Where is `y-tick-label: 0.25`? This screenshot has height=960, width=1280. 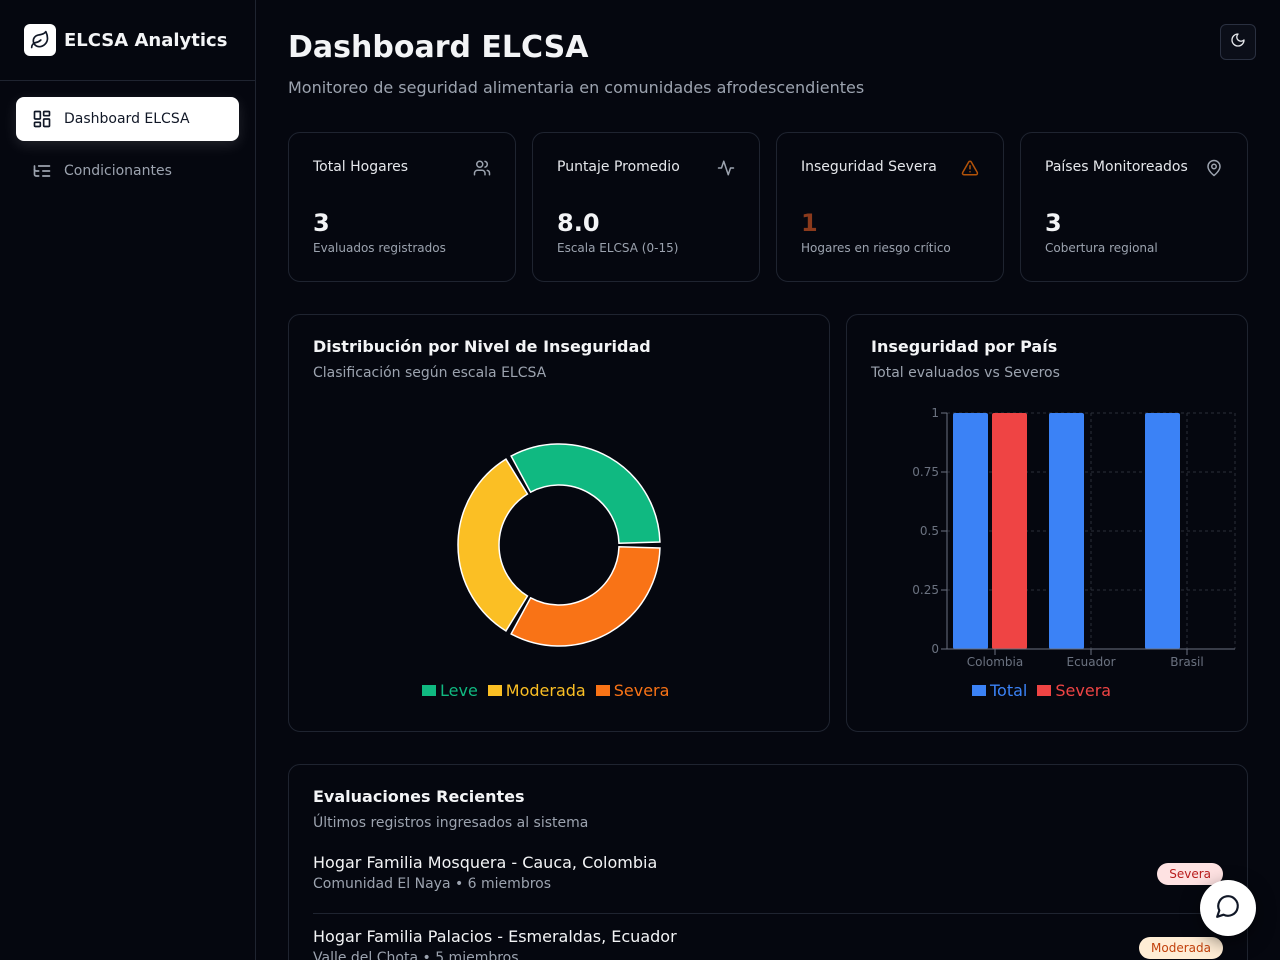
y-tick-label: 0.25 is located at coordinates (925, 590).